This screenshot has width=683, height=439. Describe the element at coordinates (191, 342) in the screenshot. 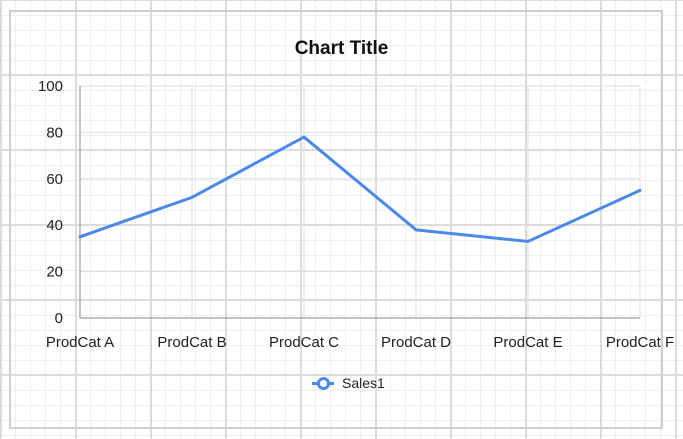

I see `x-tick-label: ProdCat B` at that location.